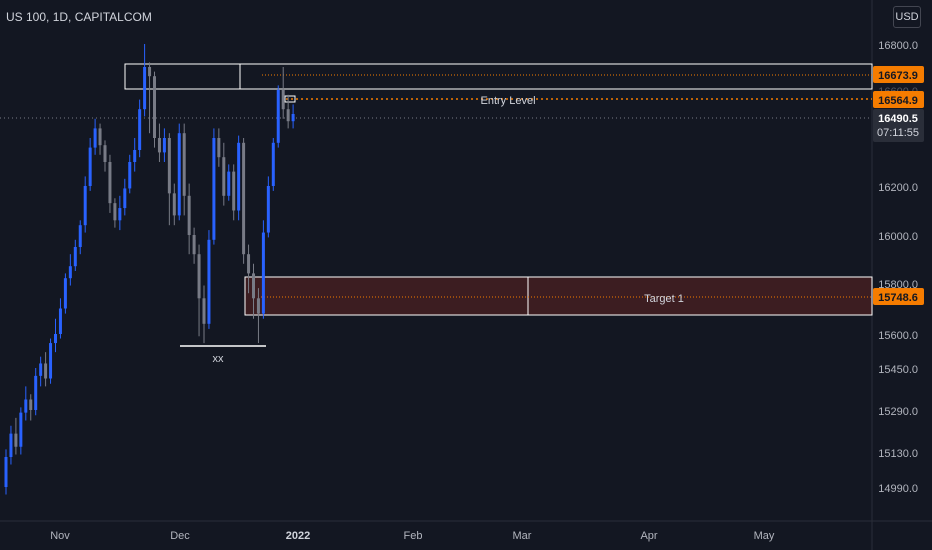 This screenshot has height=550, width=932. I want to click on upper-level-price-tag, so click(898, 74).